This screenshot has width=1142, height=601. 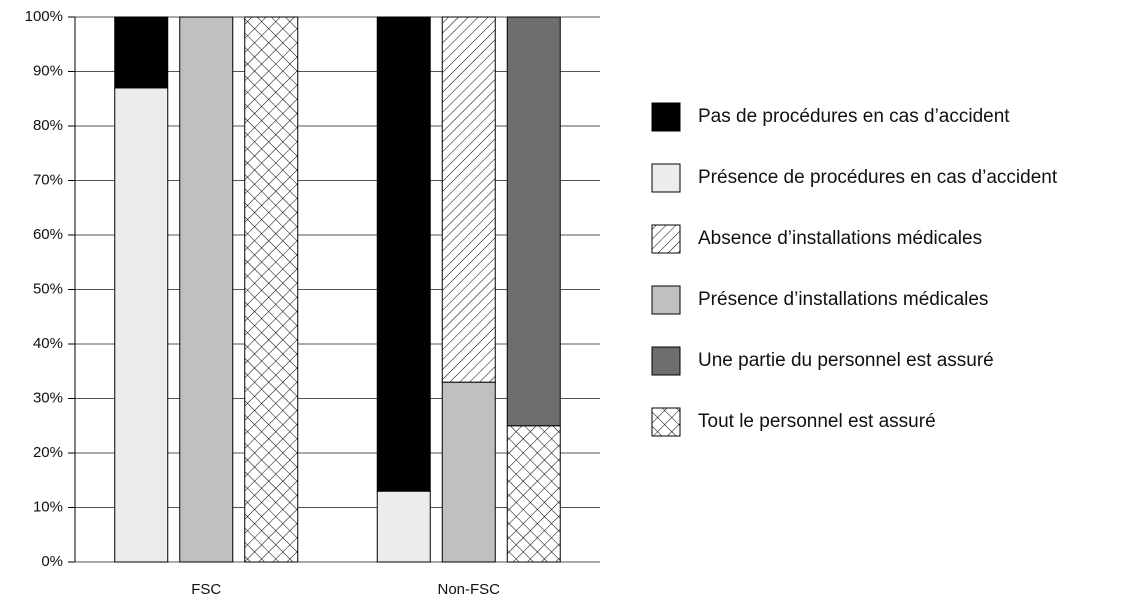 I want to click on y-tick-label: 10%, so click(x=48, y=506).